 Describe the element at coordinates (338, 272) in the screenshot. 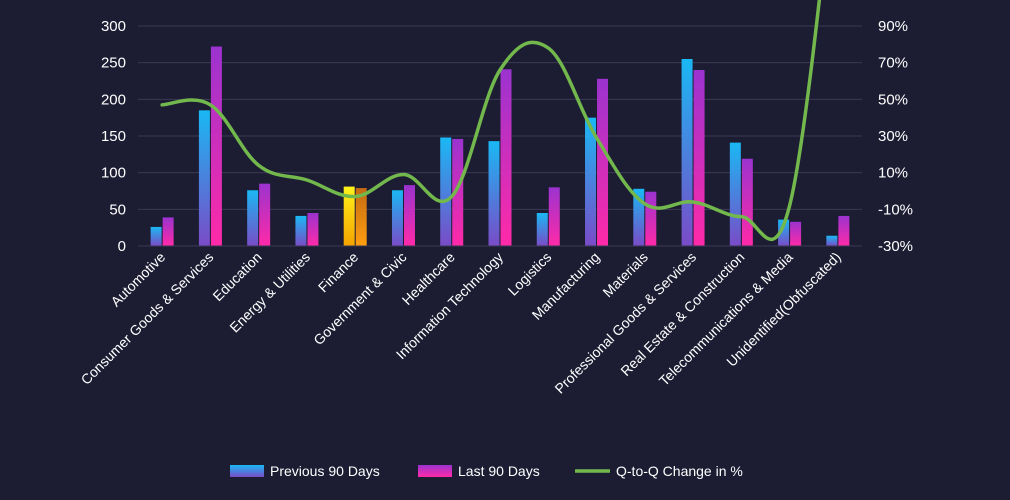

I see `x-category-label: Finance` at that location.